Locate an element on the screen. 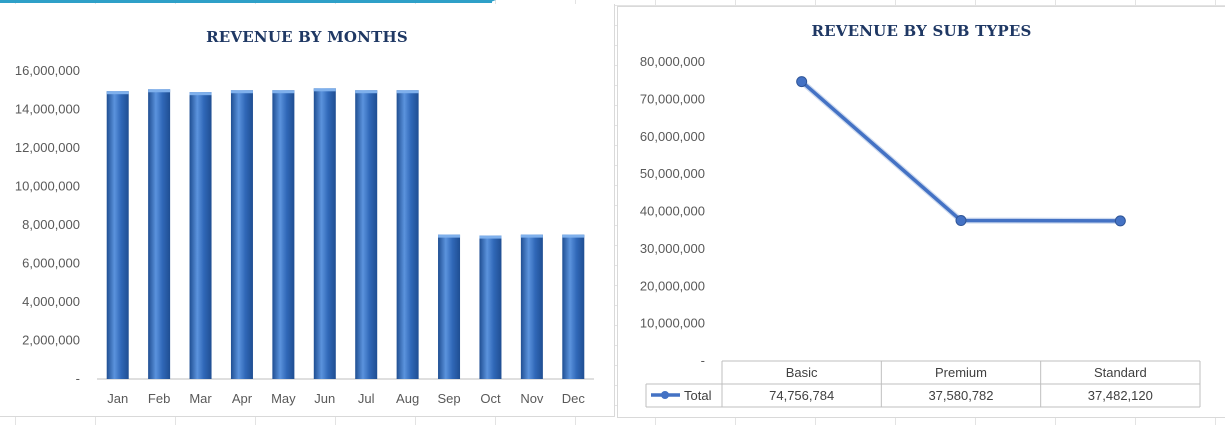 The height and width of the screenshot is (425, 1225). series-line-shadow is located at coordinates (960, 151).